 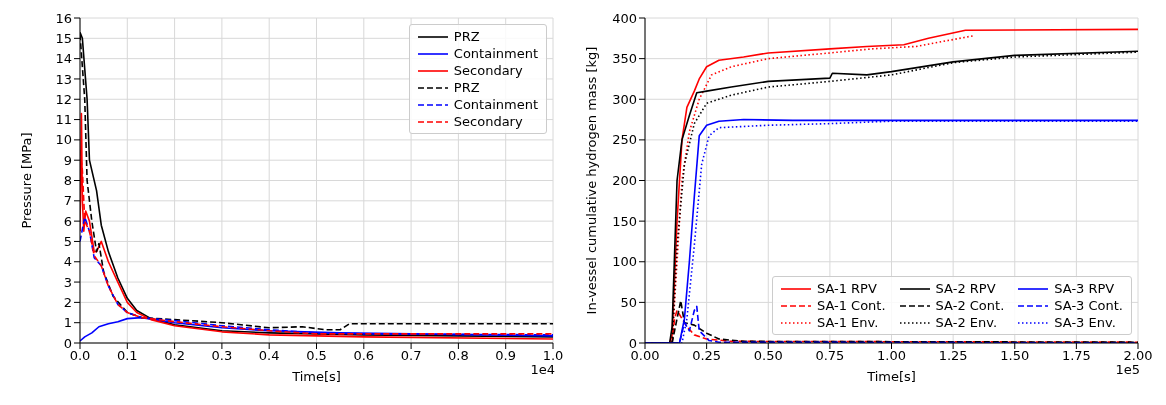 What do you see at coordinates (67, 262) in the screenshot?
I see `y-tick-label: 4` at bounding box center [67, 262].